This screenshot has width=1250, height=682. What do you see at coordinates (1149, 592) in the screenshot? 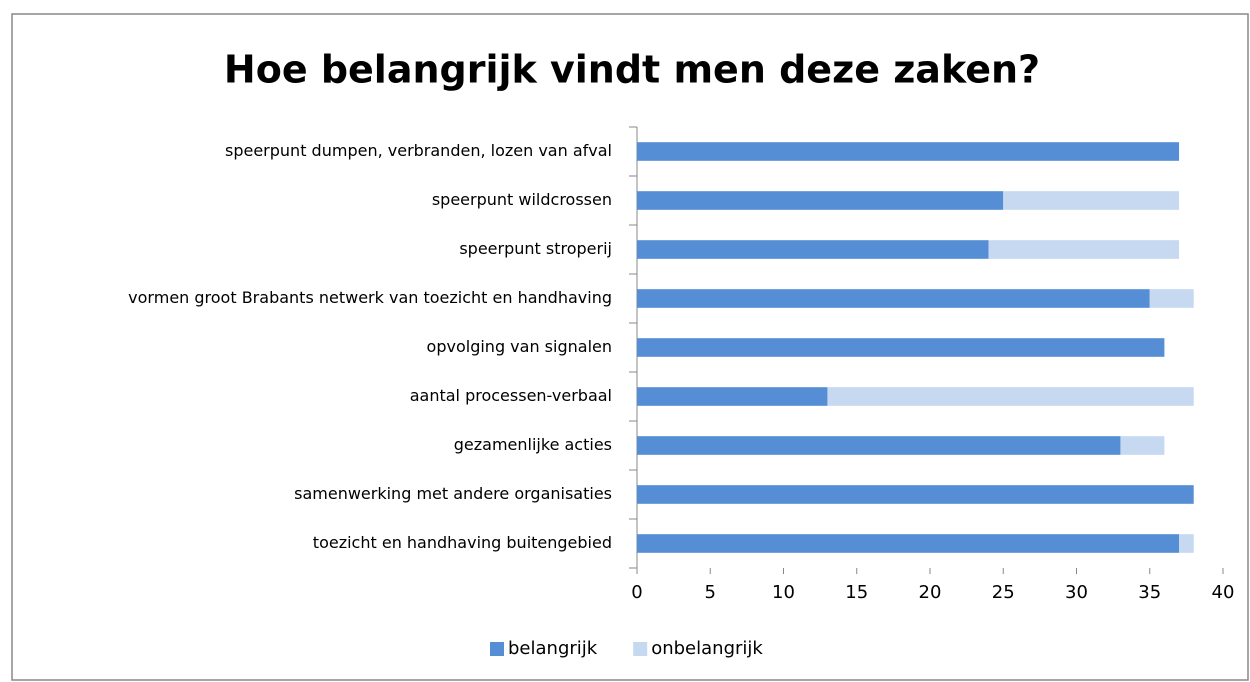
I see `x-tick-label: 35` at bounding box center [1149, 592].